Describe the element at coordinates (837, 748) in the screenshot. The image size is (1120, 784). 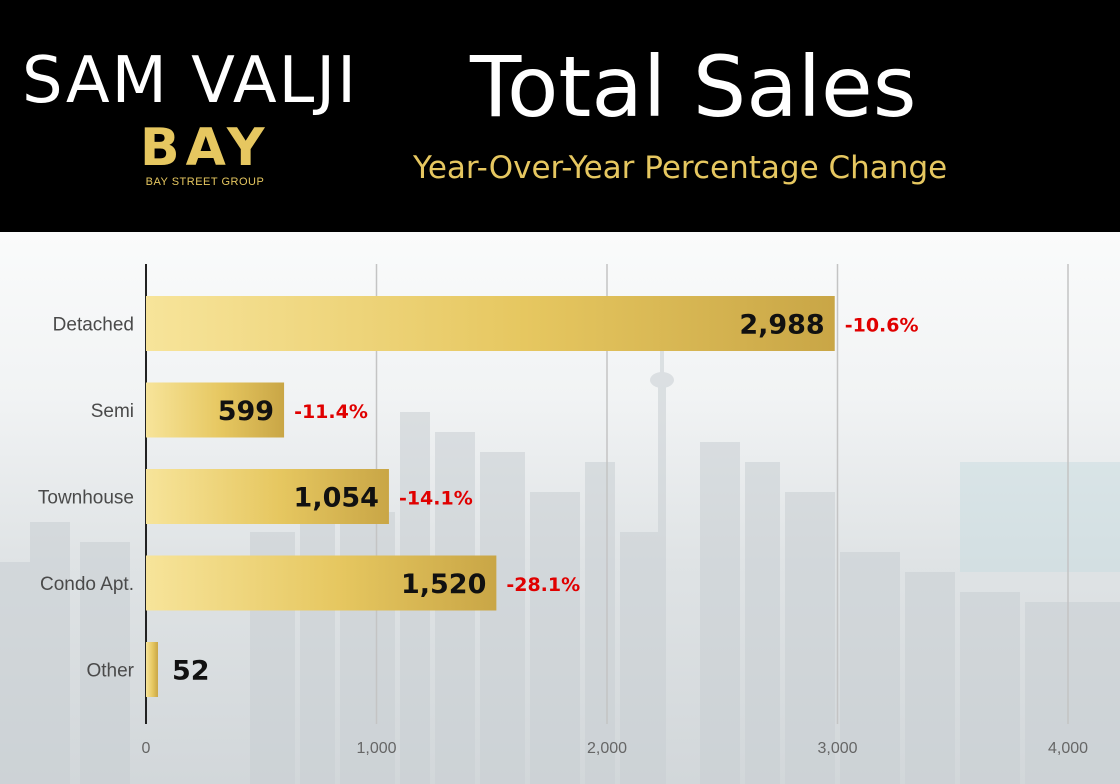
I see `x-tick-label: 3,000` at that location.